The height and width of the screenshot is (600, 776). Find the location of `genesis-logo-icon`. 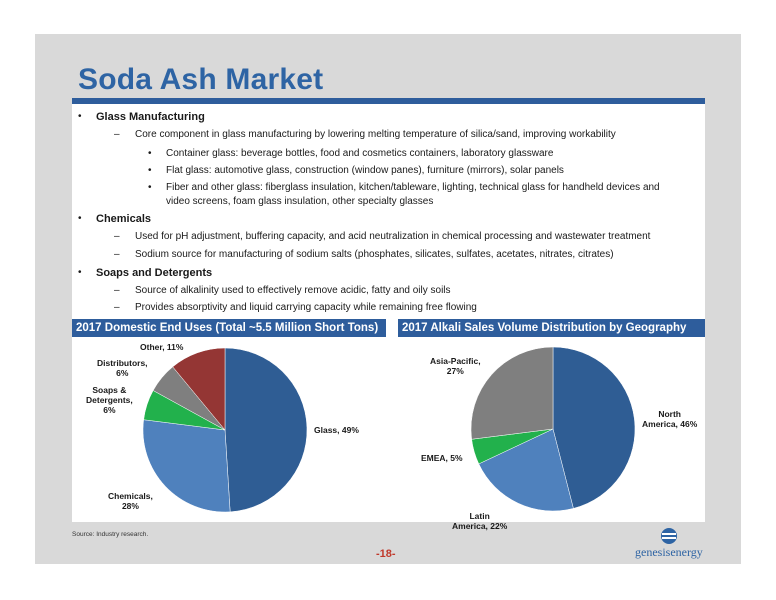

genesis-logo-icon is located at coordinates (669, 536).